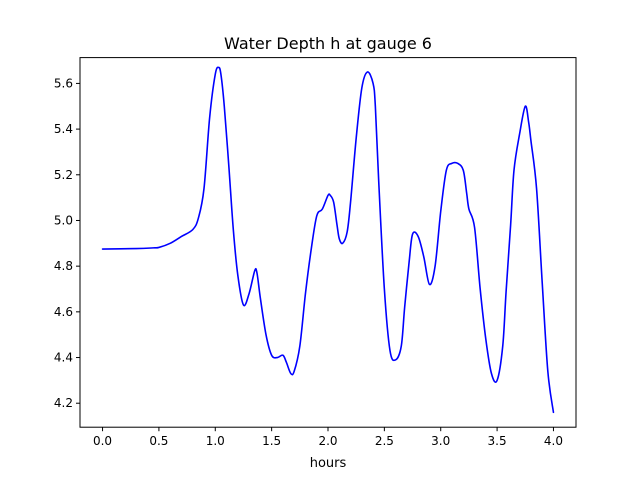 This screenshot has width=640, height=484. I want to click on y-tick-label: 5.6, so click(63, 83).